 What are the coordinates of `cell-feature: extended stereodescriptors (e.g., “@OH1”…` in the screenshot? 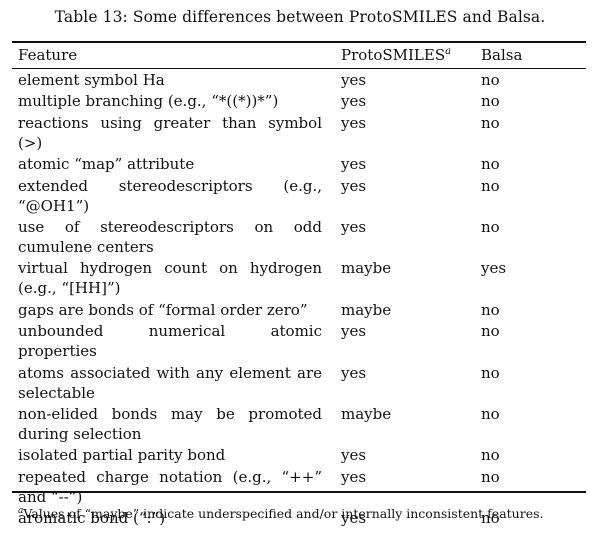 It's located at (170, 195).